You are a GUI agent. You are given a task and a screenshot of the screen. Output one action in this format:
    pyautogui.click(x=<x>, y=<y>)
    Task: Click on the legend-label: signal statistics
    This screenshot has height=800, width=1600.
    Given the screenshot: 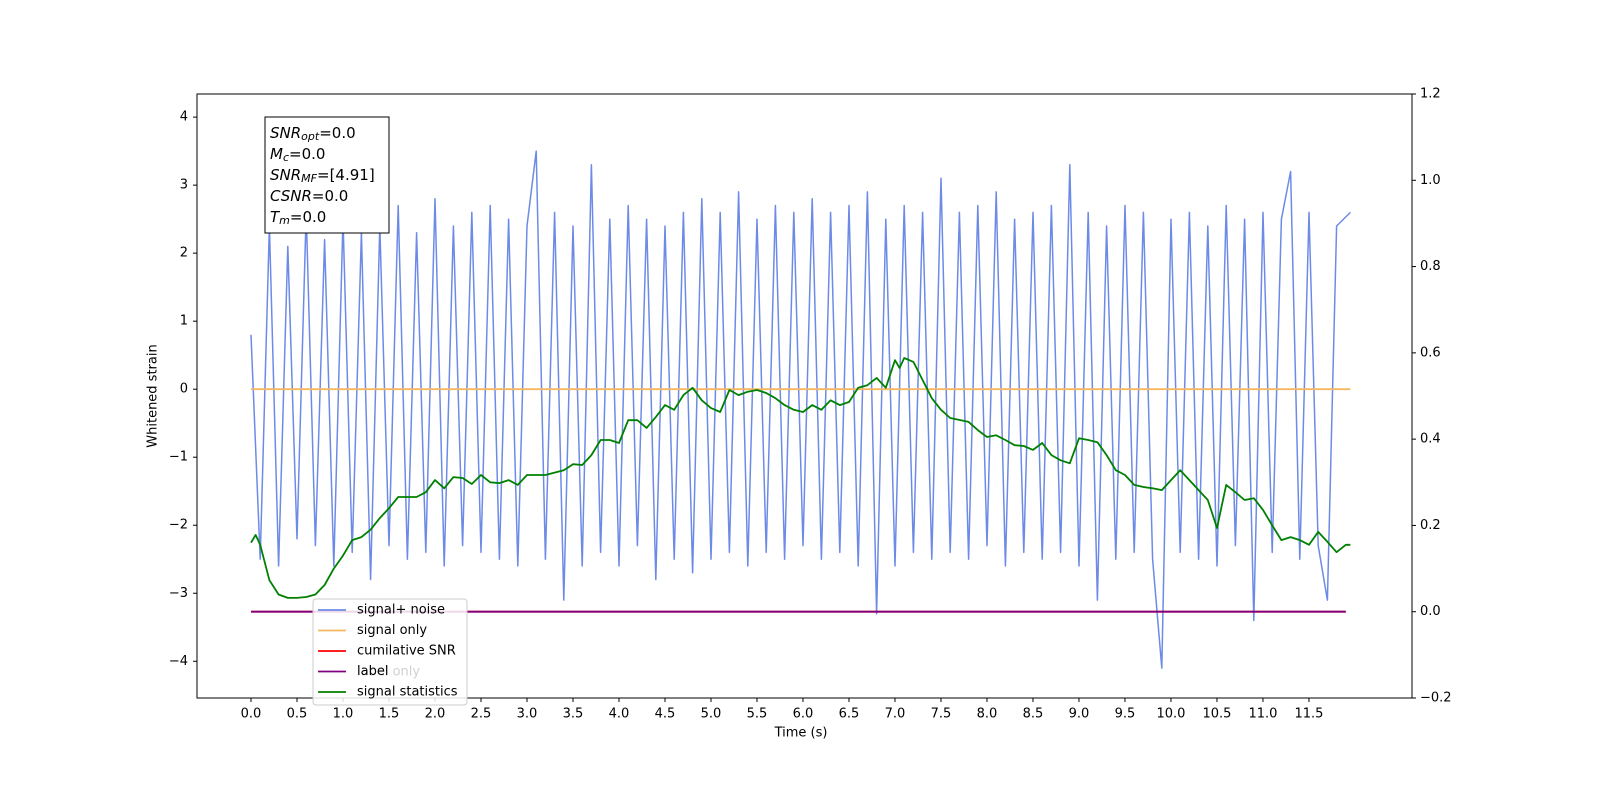 What is the action you would take?
    pyautogui.click(x=407, y=692)
    